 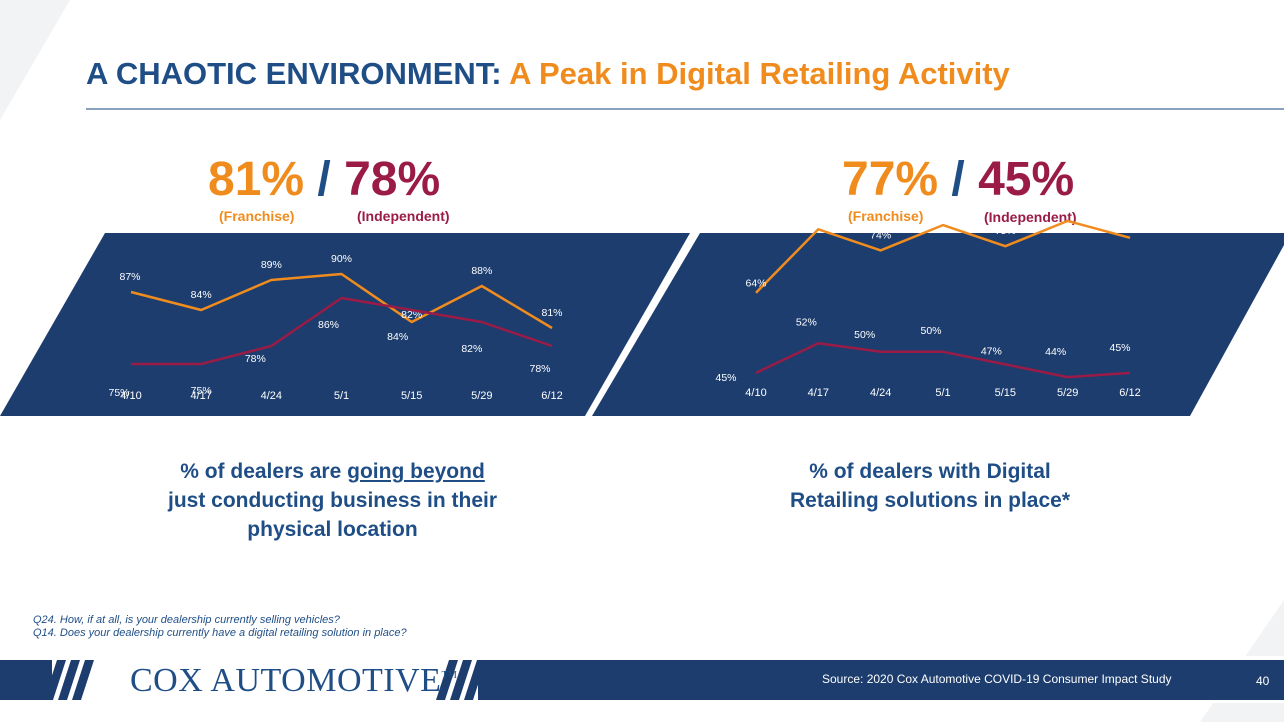 What do you see at coordinates (118, 393) in the screenshot?
I see `left-independent-label-0: 75%` at bounding box center [118, 393].